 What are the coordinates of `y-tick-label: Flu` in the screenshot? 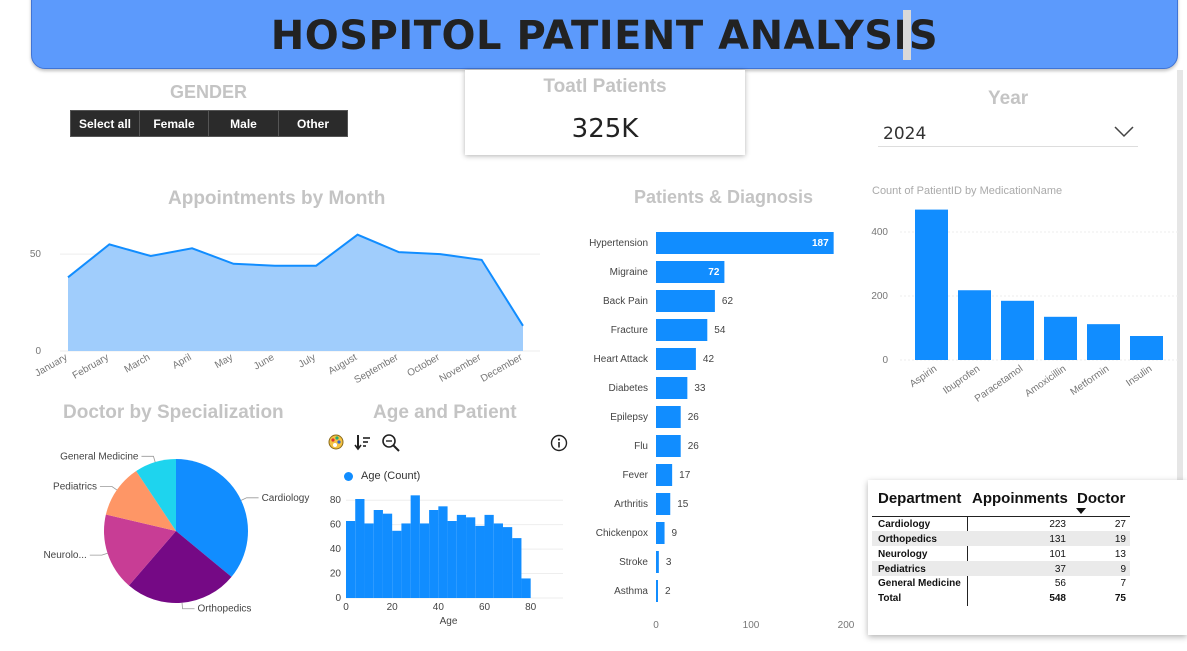 It's located at (641, 446).